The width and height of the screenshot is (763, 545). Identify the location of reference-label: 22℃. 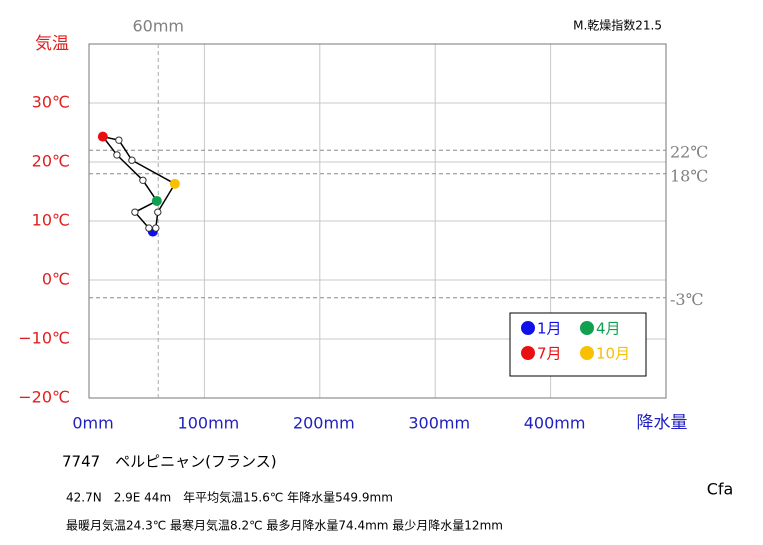
(689, 152).